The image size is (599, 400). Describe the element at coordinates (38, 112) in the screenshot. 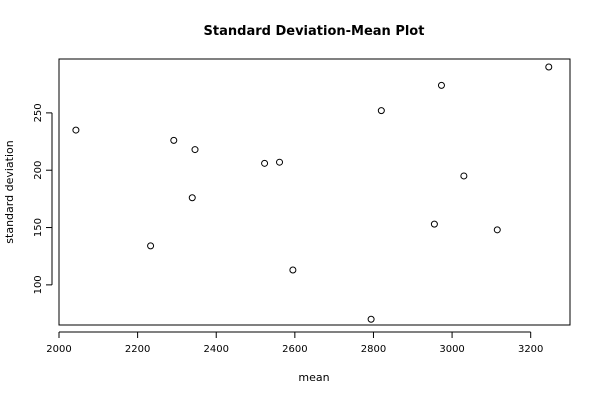

I see `y-tick-label: 250` at that location.